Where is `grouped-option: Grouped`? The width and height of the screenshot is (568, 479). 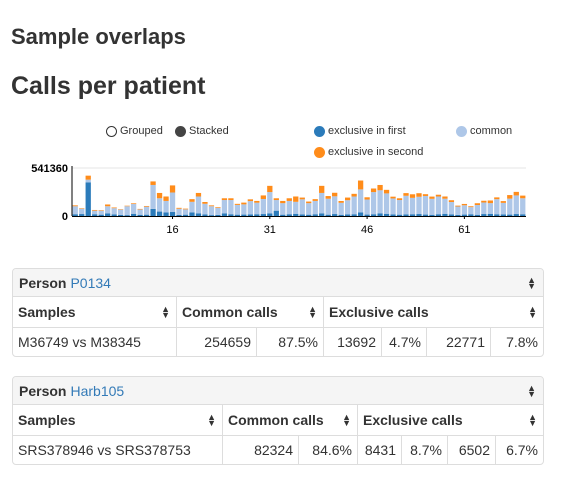
grouped-option: Grouped is located at coordinates (134, 131).